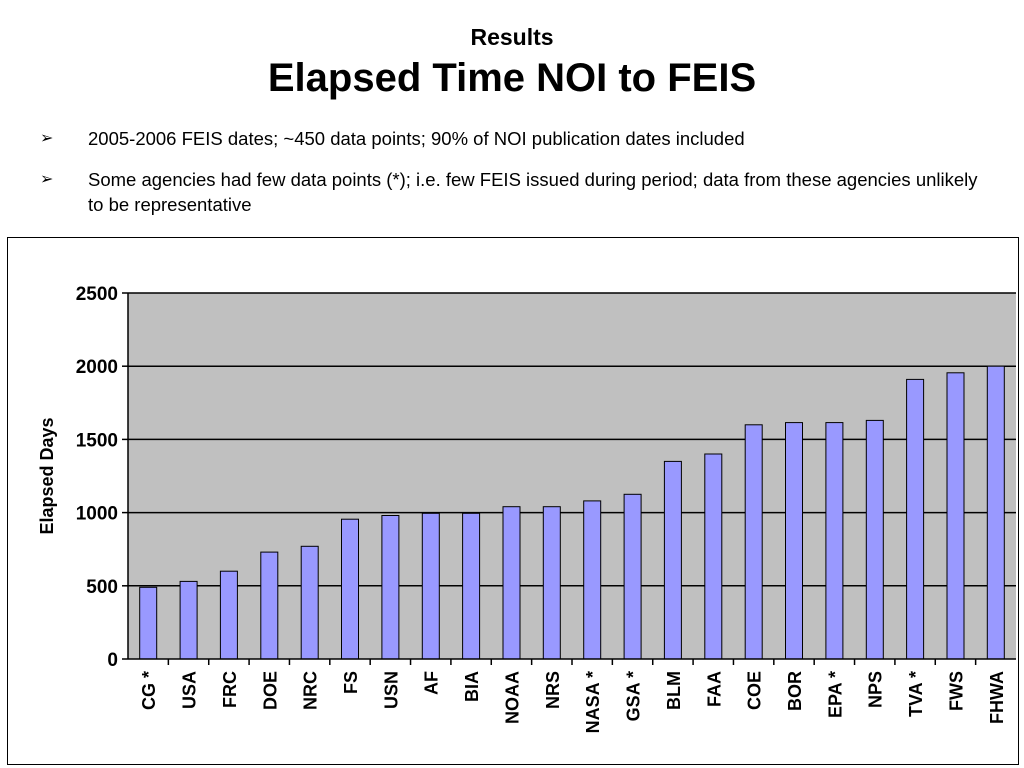 Image resolution: width=1024 pixels, height=768 pixels. What do you see at coordinates (471, 586) in the screenshot?
I see `bar-bia` at bounding box center [471, 586].